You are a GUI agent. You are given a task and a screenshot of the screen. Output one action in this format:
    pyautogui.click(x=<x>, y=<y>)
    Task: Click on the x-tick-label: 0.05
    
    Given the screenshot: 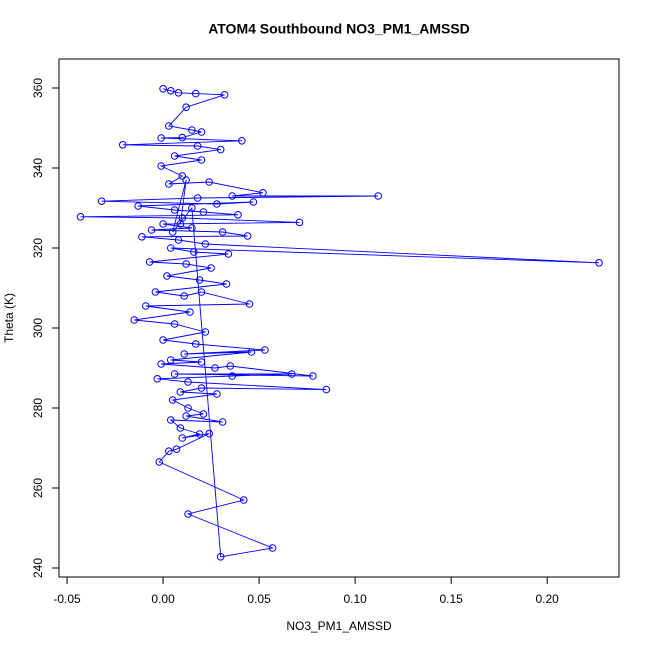 What is the action you would take?
    pyautogui.click(x=259, y=599)
    